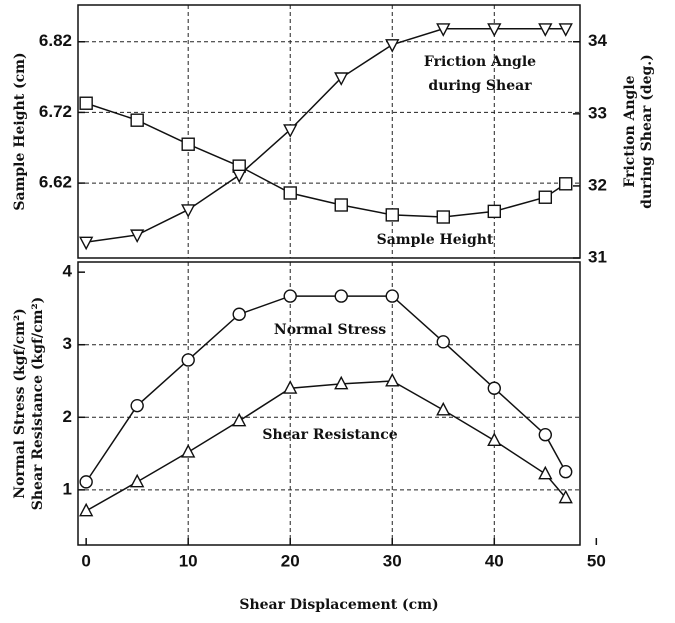 The width and height of the screenshot is (675, 623). What do you see at coordinates (68, 271) in the screenshot?
I see `y-tick-label: 4` at bounding box center [68, 271].